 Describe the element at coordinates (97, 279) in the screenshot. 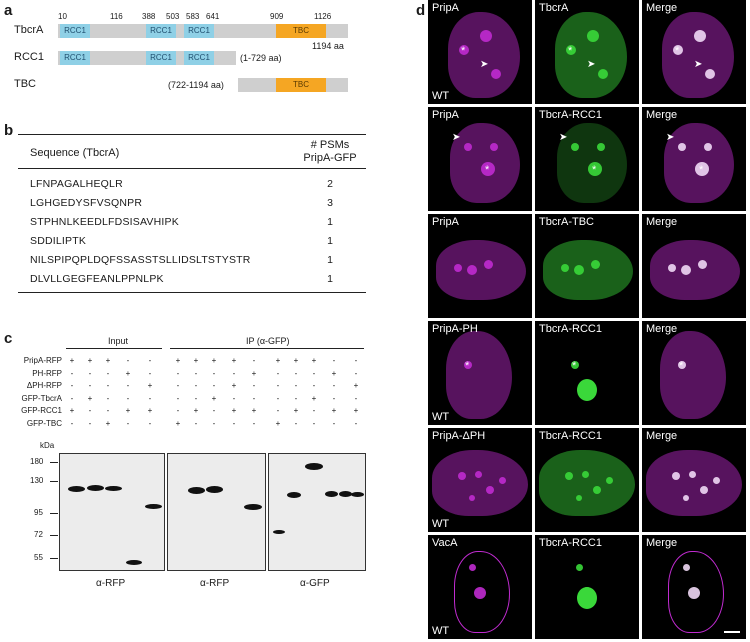

I see `table-row-seq: DLVLLGEGFEANLPPNLPK` at that location.